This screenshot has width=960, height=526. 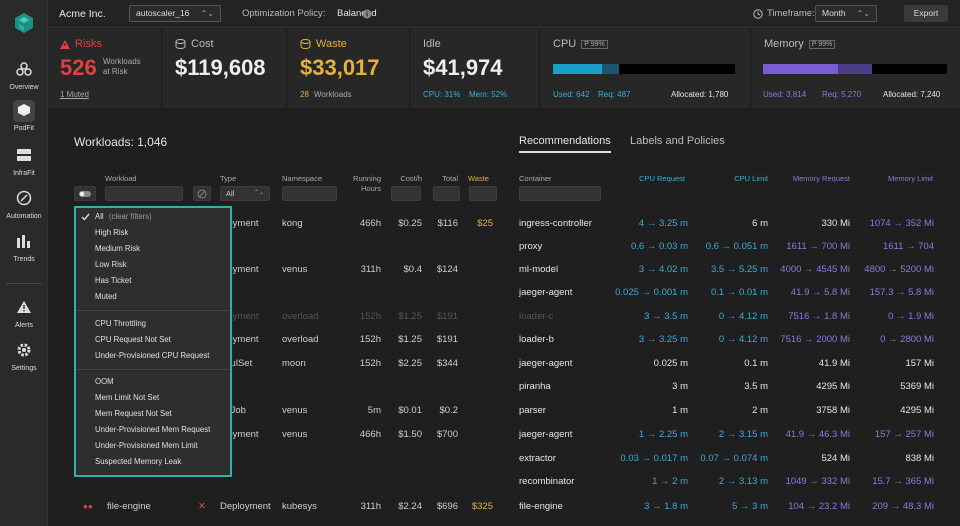 What do you see at coordinates (411, 178) in the screenshot?
I see `col-costh: Cost/h` at bounding box center [411, 178].